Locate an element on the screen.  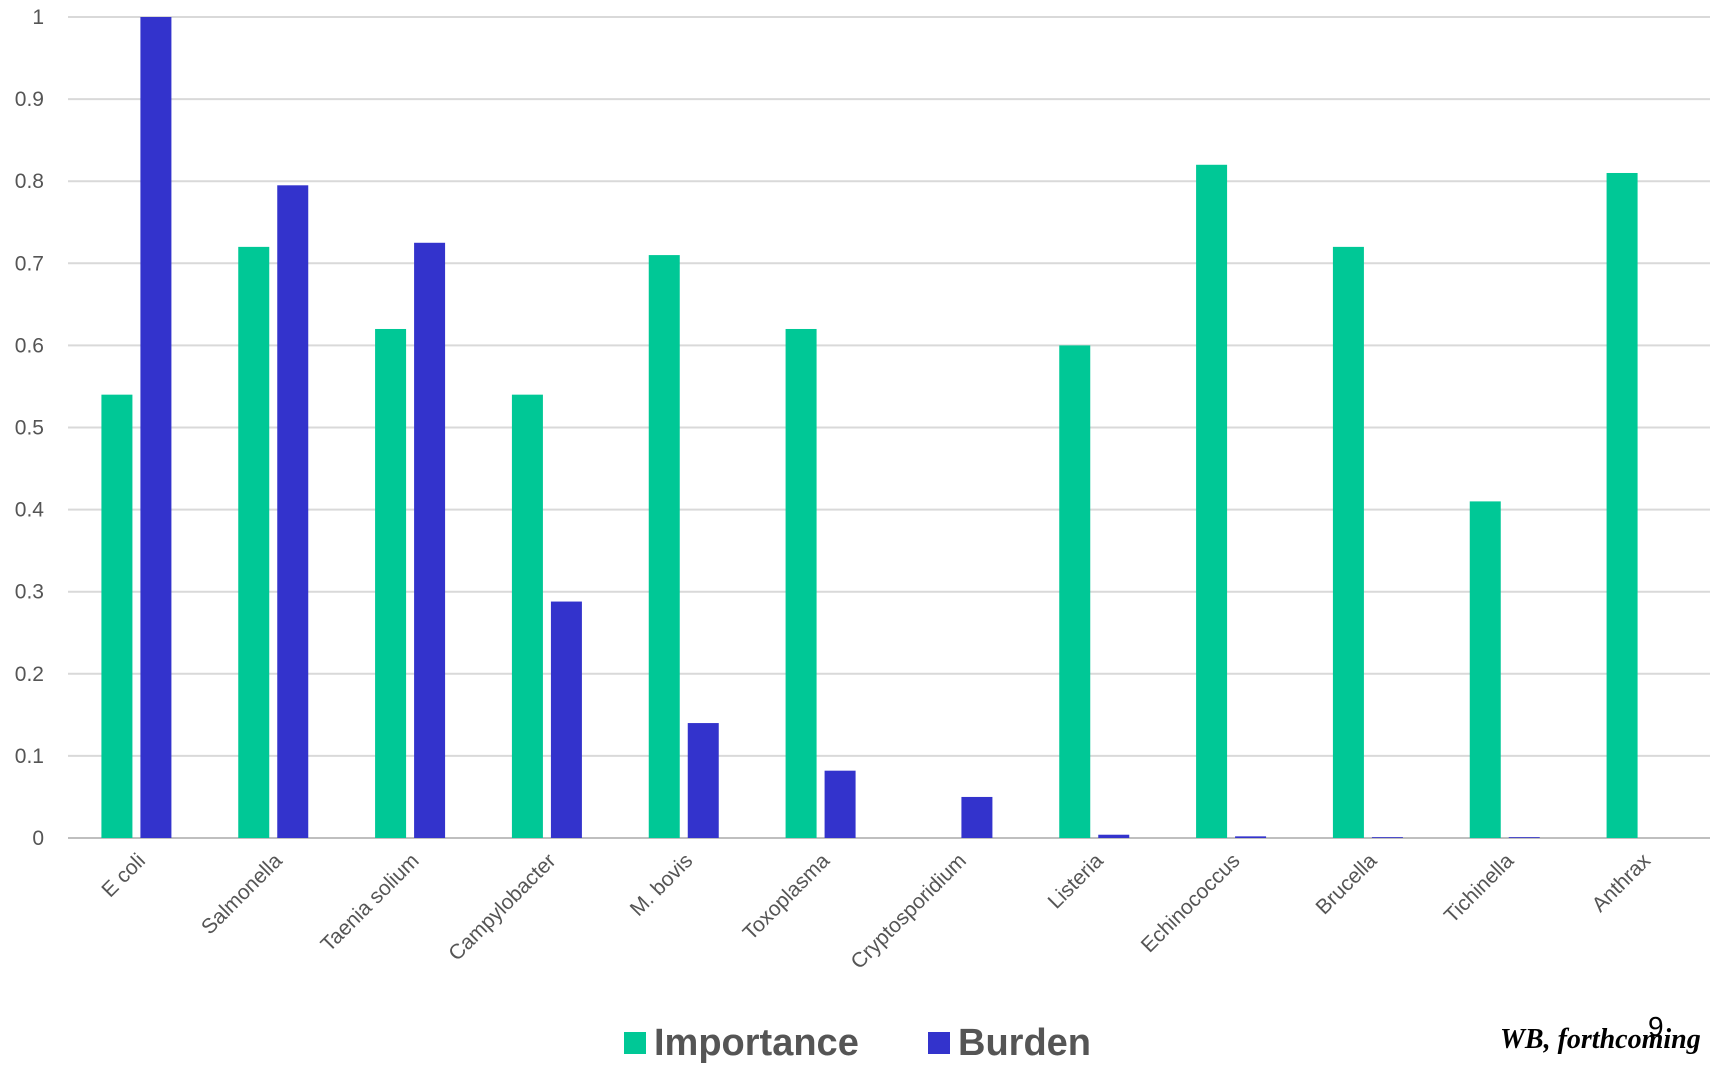
x-tick-label: Salmonella is located at coordinates (242, 894).